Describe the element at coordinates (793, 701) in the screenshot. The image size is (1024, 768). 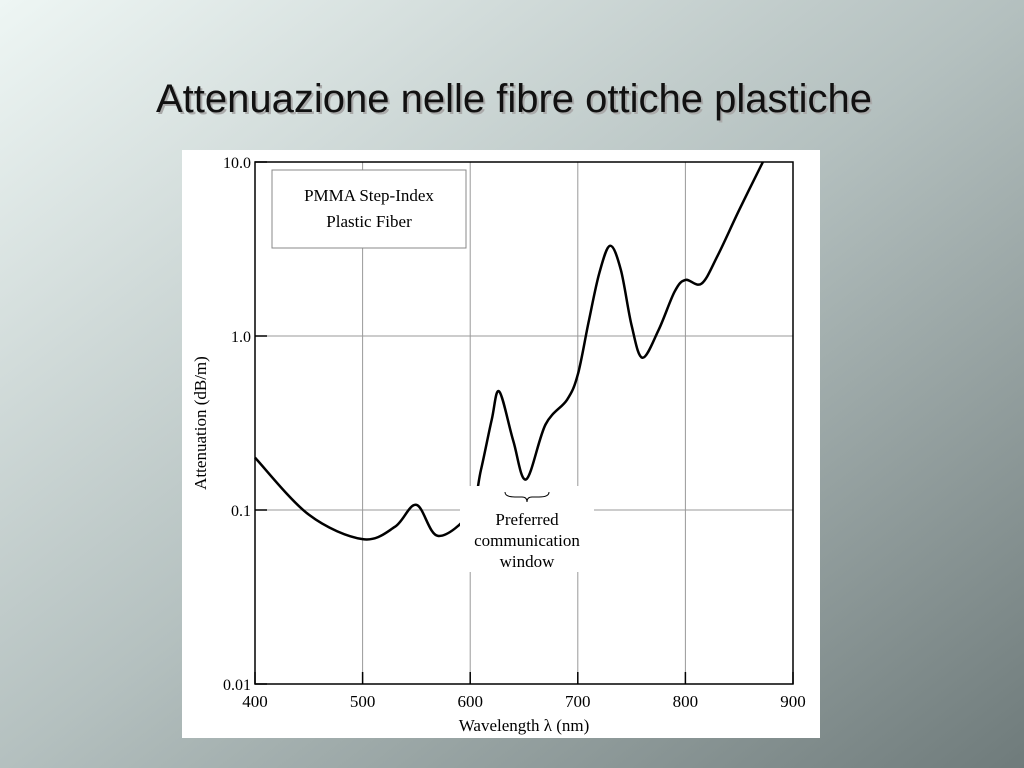
I see `x-tick-label: 900` at that location.